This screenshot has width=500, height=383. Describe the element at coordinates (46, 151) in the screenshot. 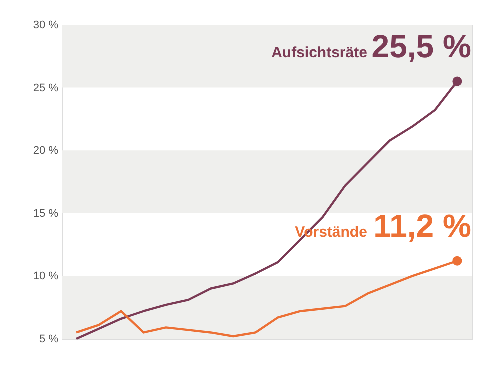

I see `y-tick-label: 20 %` at that location.